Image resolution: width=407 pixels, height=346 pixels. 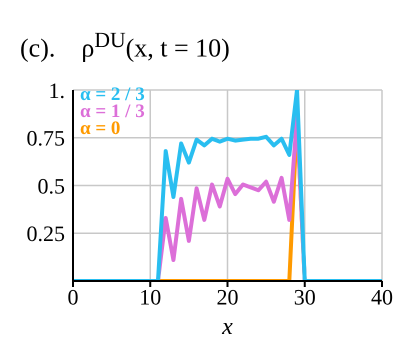 What do you see at coordinates (227, 297) in the screenshot?
I see `x-tick-label: 20` at bounding box center [227, 297].